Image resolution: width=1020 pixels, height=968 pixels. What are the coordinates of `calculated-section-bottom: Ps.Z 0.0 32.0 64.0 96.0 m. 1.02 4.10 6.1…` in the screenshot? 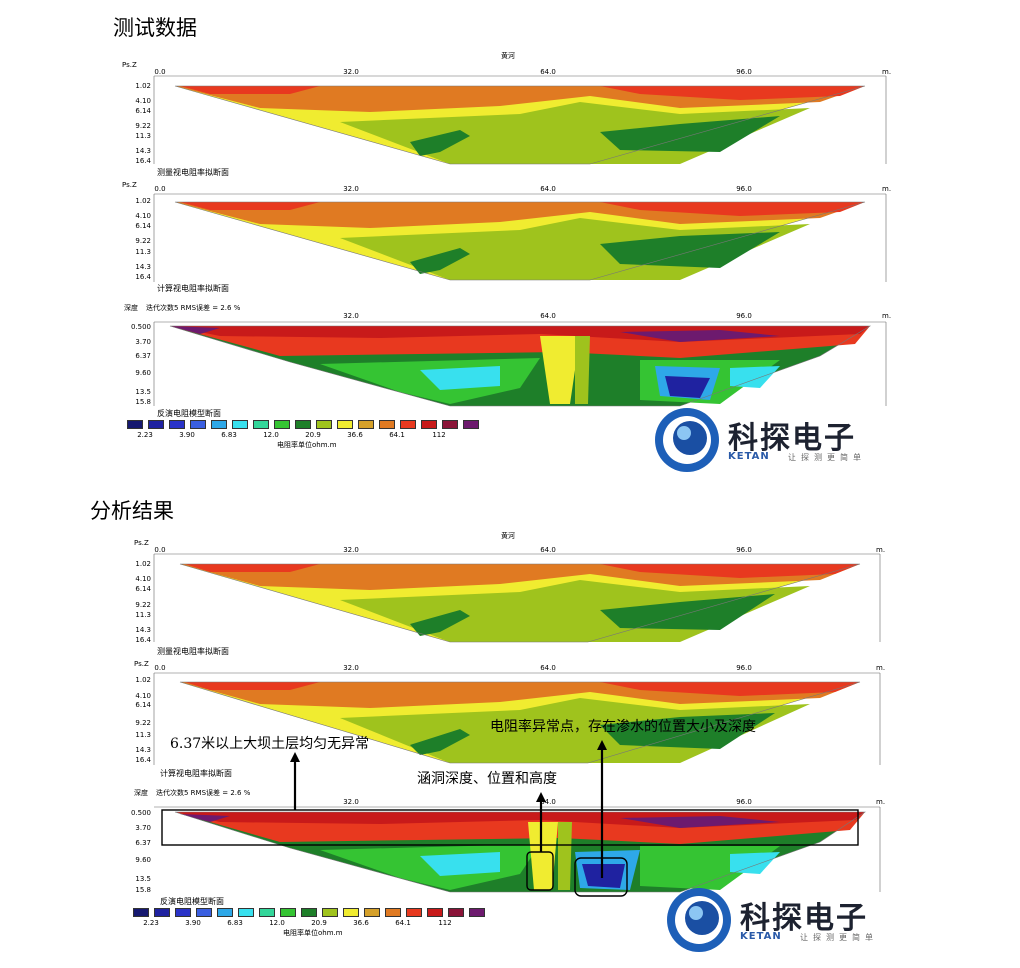 It's located at (510, 717).